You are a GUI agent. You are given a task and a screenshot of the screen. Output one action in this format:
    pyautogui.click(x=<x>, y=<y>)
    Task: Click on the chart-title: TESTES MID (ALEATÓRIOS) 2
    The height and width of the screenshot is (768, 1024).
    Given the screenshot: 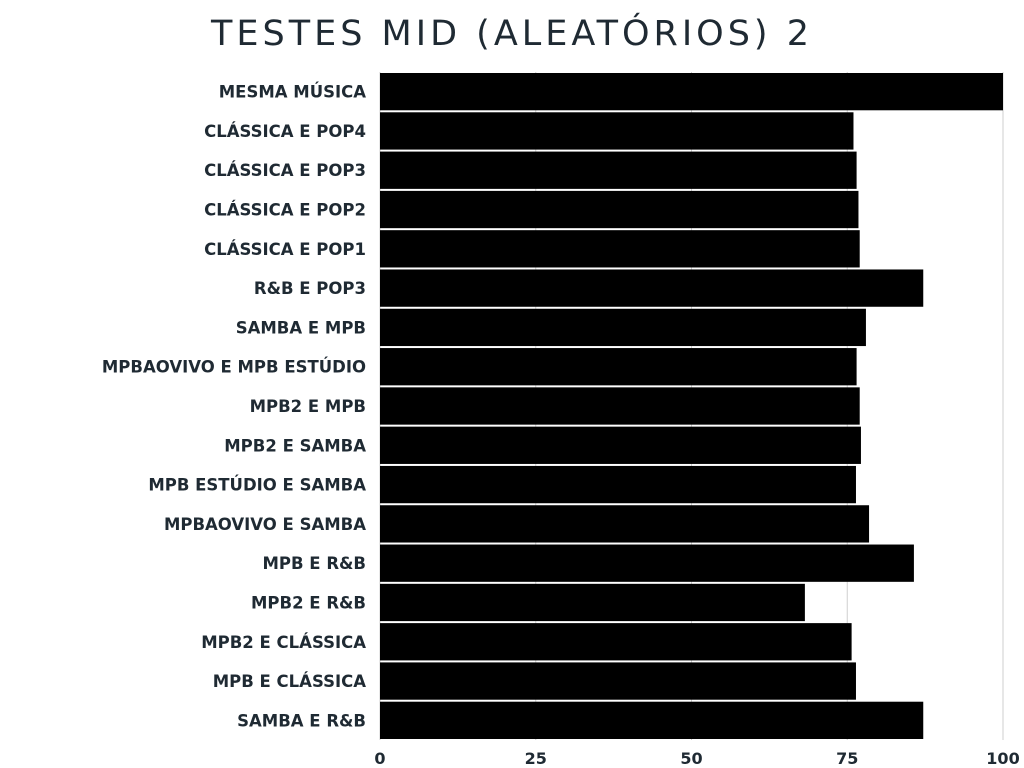 What is the action you would take?
    pyautogui.click(x=512, y=34)
    